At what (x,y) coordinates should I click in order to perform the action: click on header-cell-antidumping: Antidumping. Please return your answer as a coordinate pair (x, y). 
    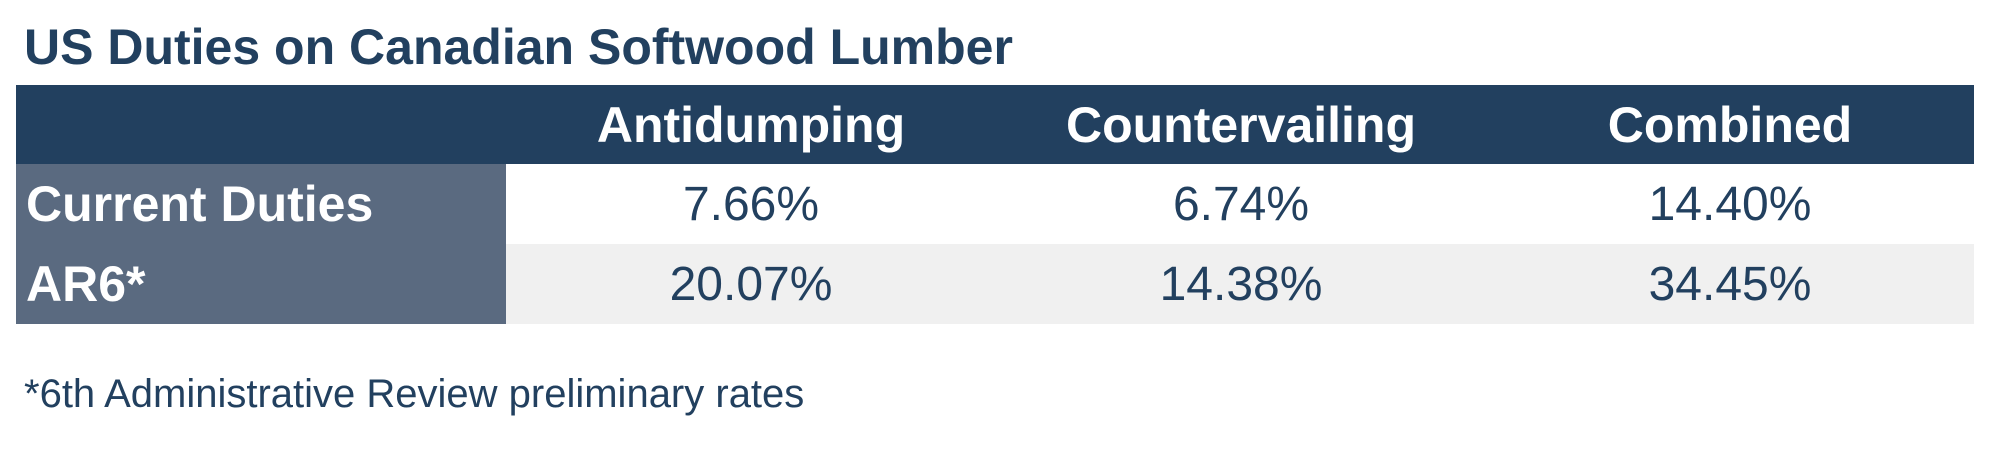
    Looking at the image, I should click on (751, 124).